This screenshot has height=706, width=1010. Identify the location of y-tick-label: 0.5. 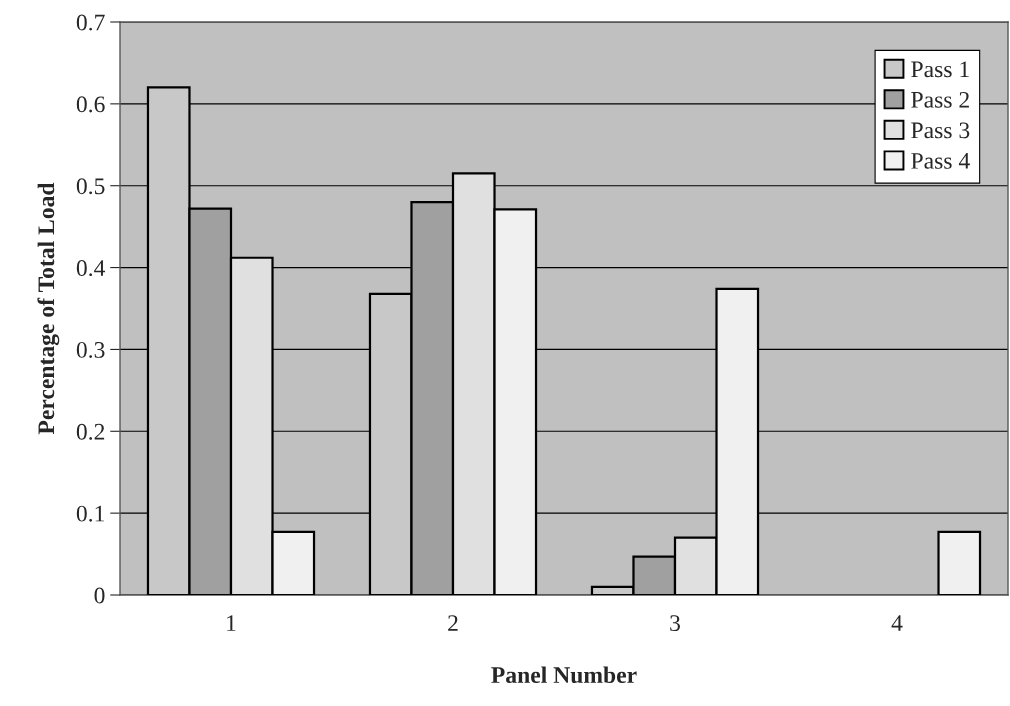
(90, 186).